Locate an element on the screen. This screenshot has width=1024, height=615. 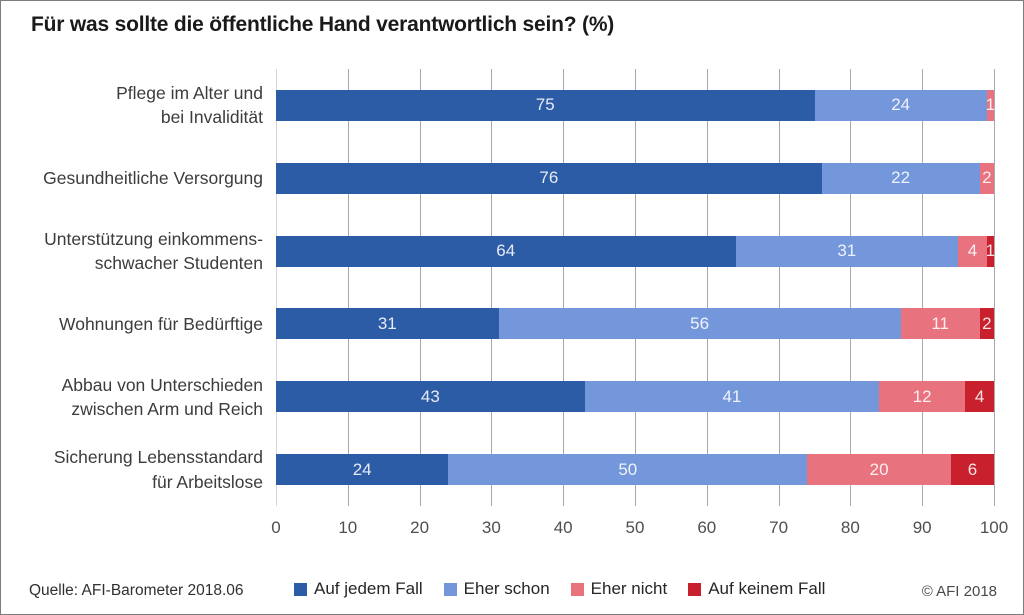
x-tick-label-80: 80 is located at coordinates (850, 527).